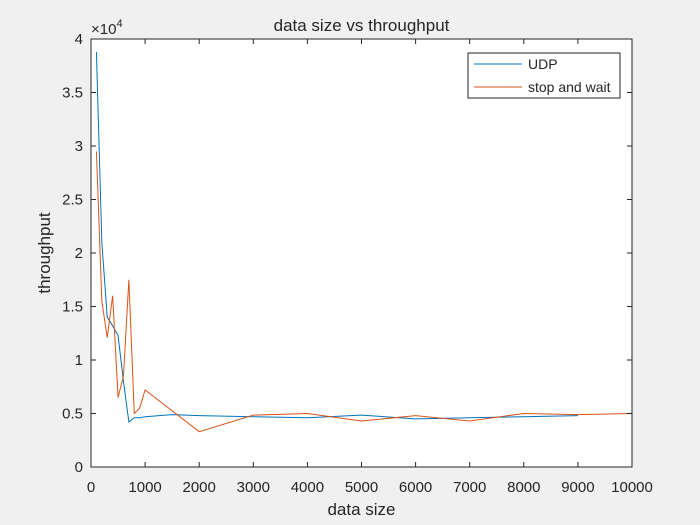 This screenshot has width=700, height=525. What do you see at coordinates (72, 200) in the screenshot?
I see `y-tick-label: 2.5` at bounding box center [72, 200].